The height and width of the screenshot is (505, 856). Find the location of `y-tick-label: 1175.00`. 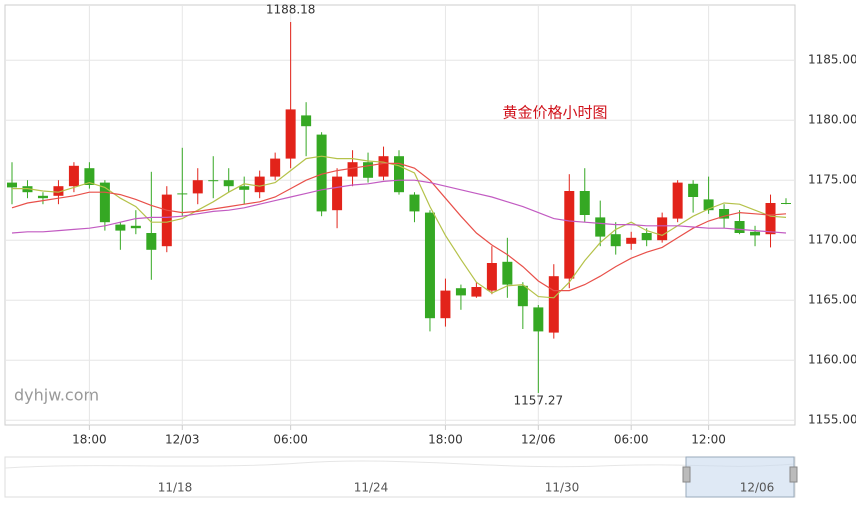

y-tick-label: 1175.00 is located at coordinates (832, 180).